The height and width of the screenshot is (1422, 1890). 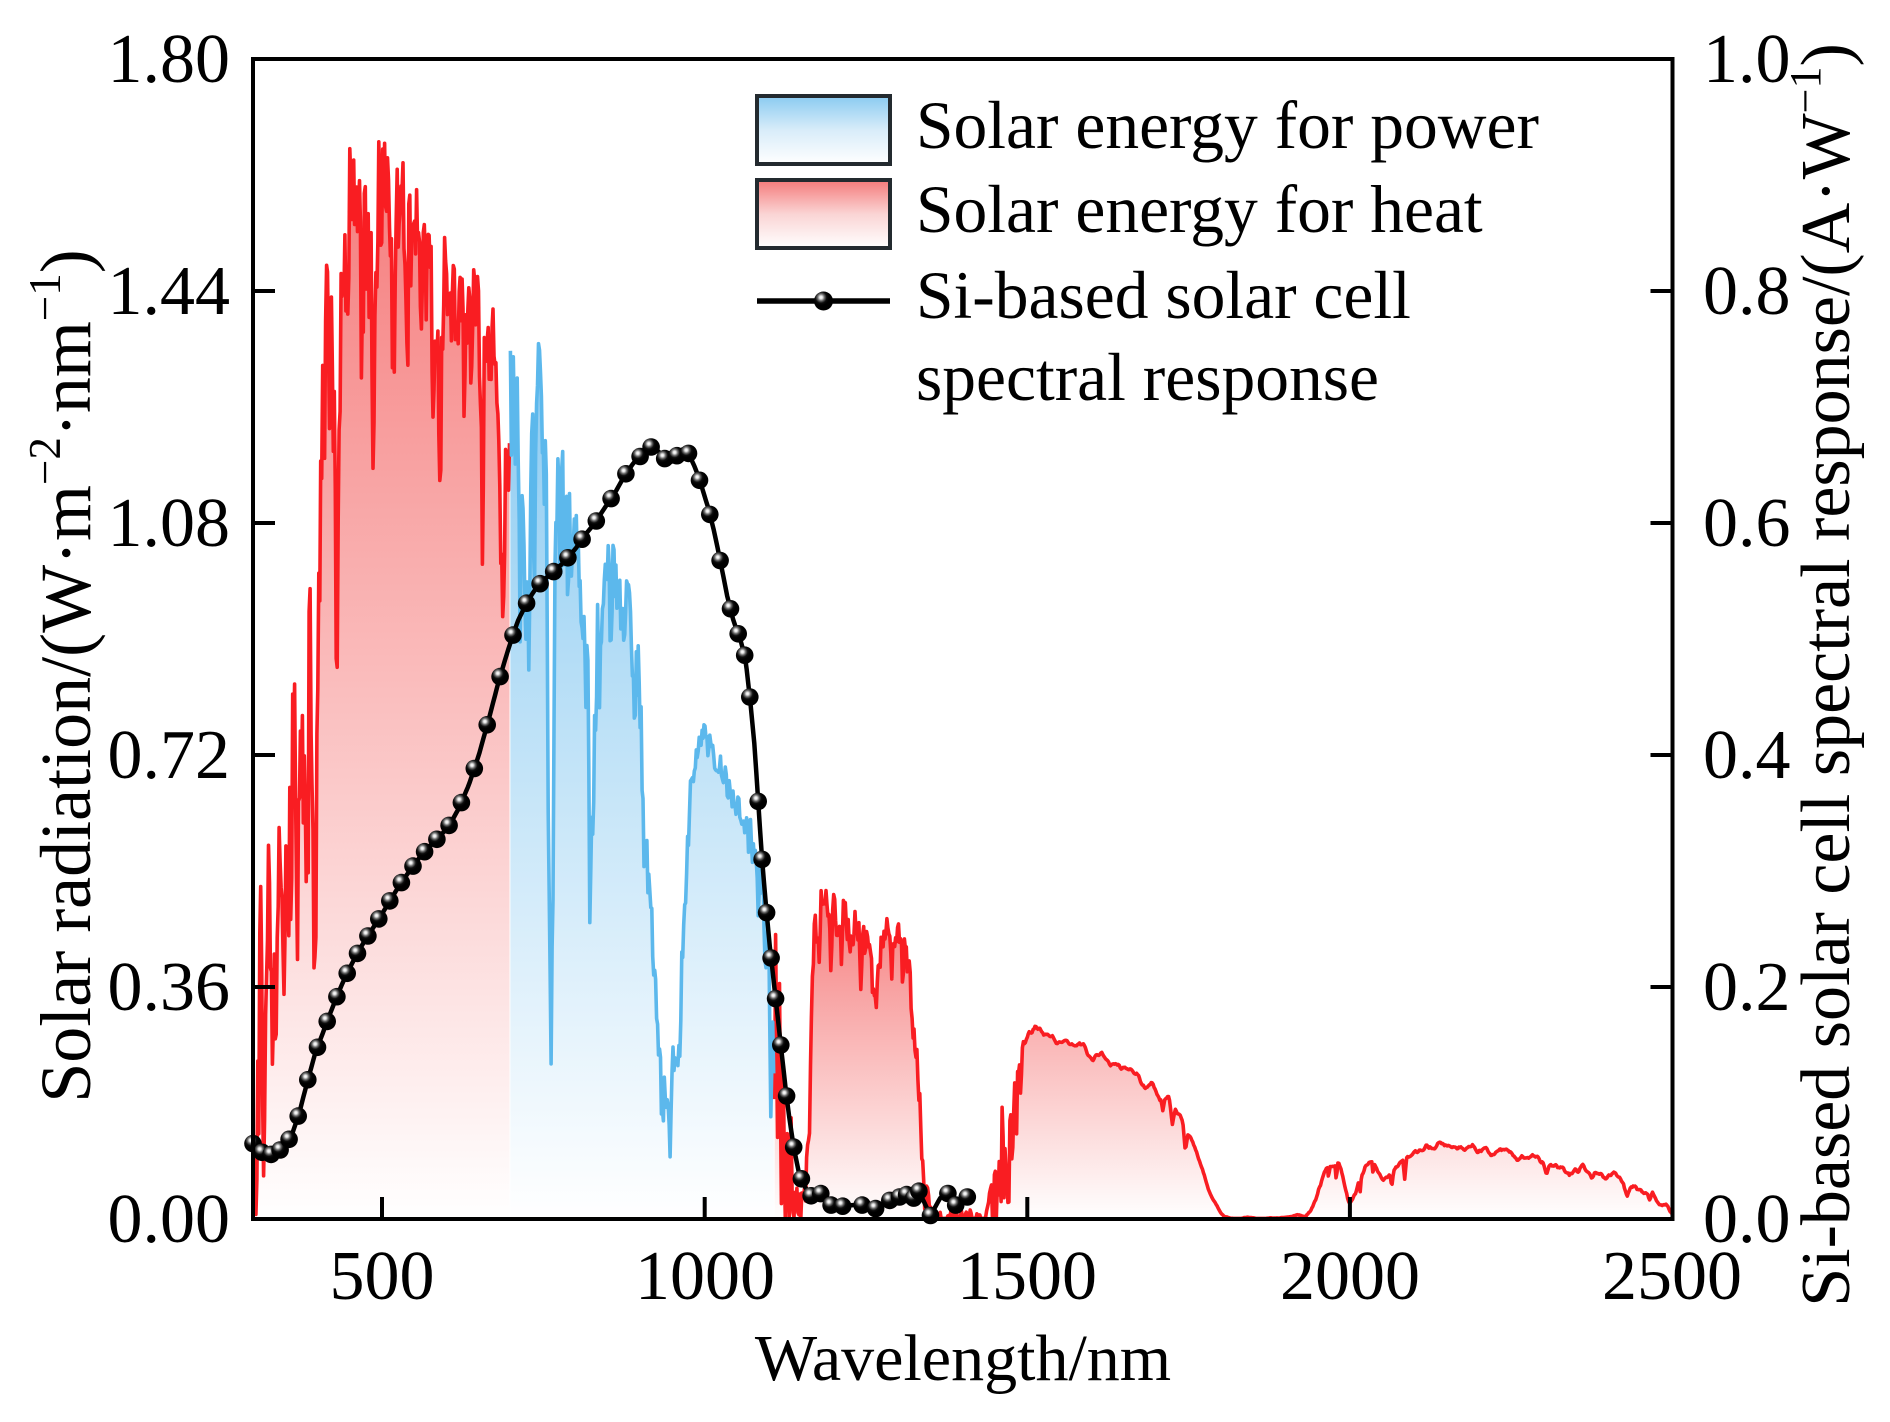 I want to click on svg-text: 1.08, so click(x=169, y=523).